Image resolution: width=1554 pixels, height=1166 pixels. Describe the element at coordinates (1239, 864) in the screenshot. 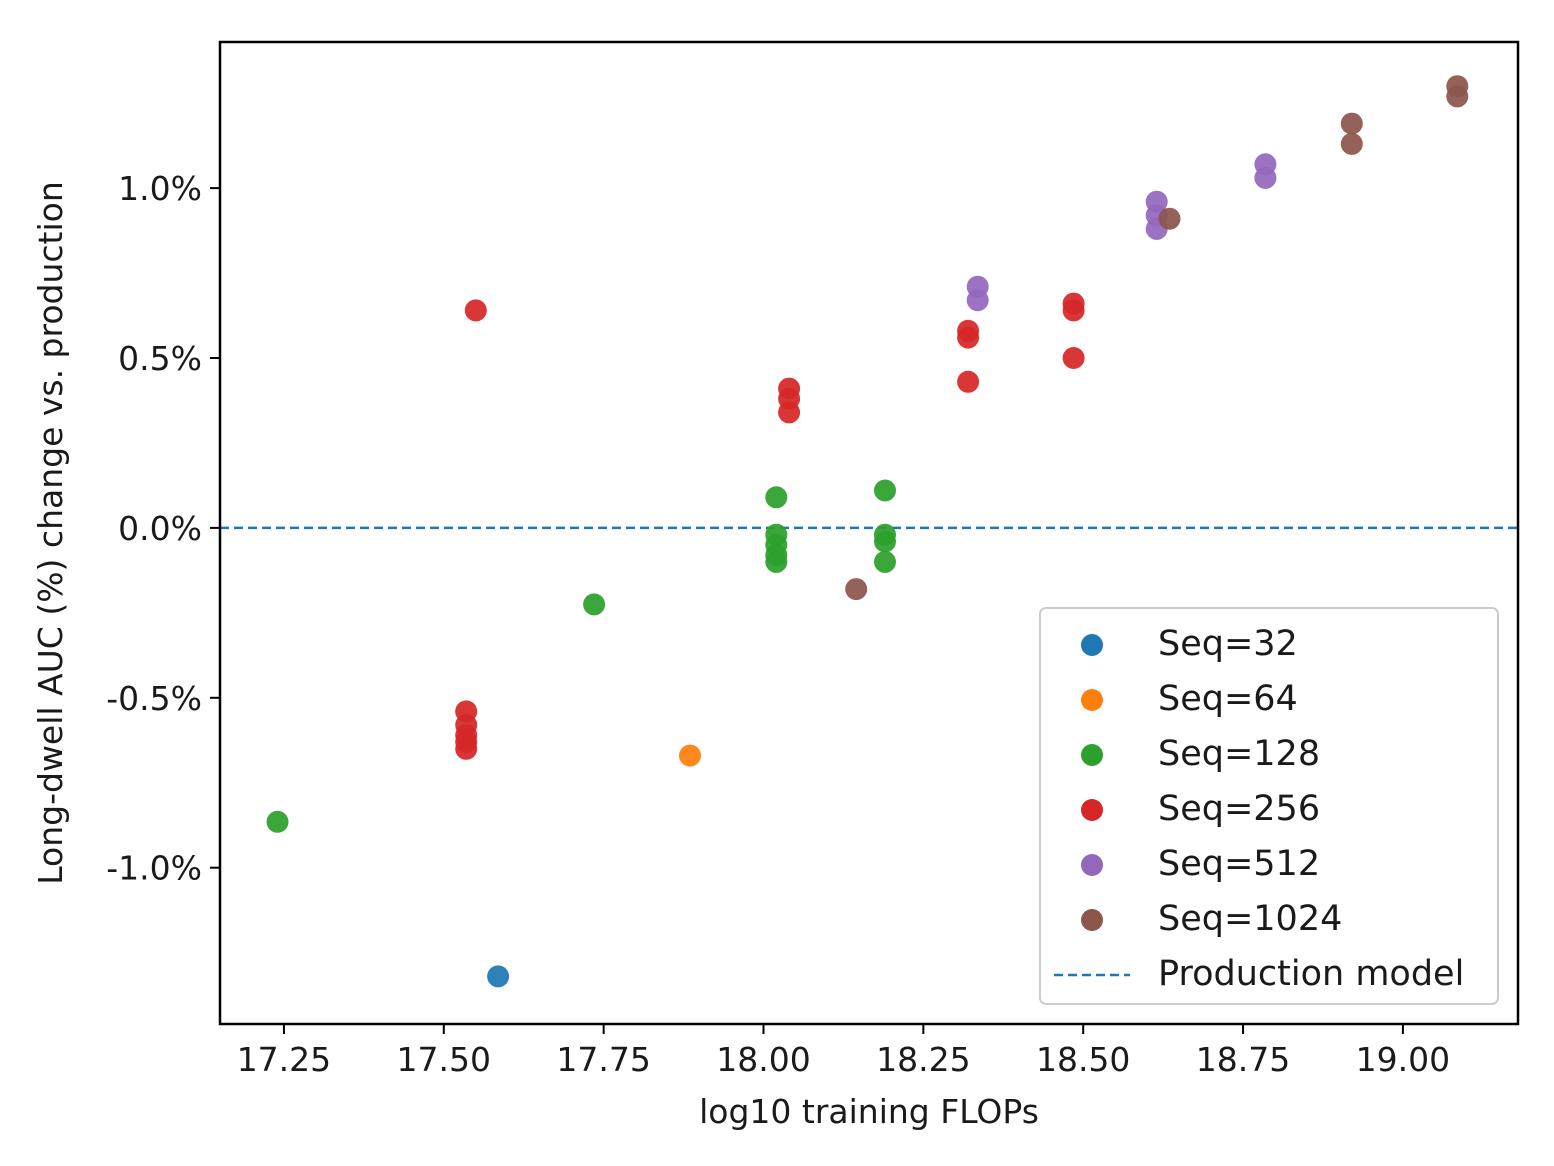

I see `legend-label: Seq=512` at that location.